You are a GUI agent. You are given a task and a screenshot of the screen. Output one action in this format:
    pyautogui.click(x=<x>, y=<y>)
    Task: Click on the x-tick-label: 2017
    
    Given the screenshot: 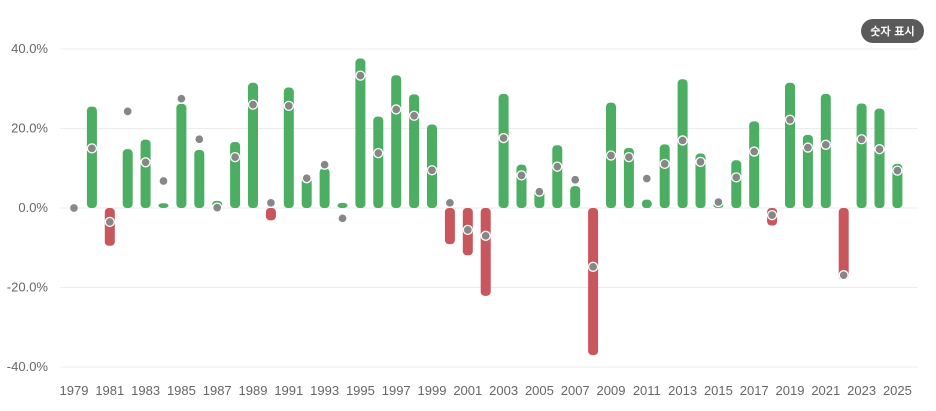 What is the action you would take?
    pyautogui.click(x=754, y=390)
    